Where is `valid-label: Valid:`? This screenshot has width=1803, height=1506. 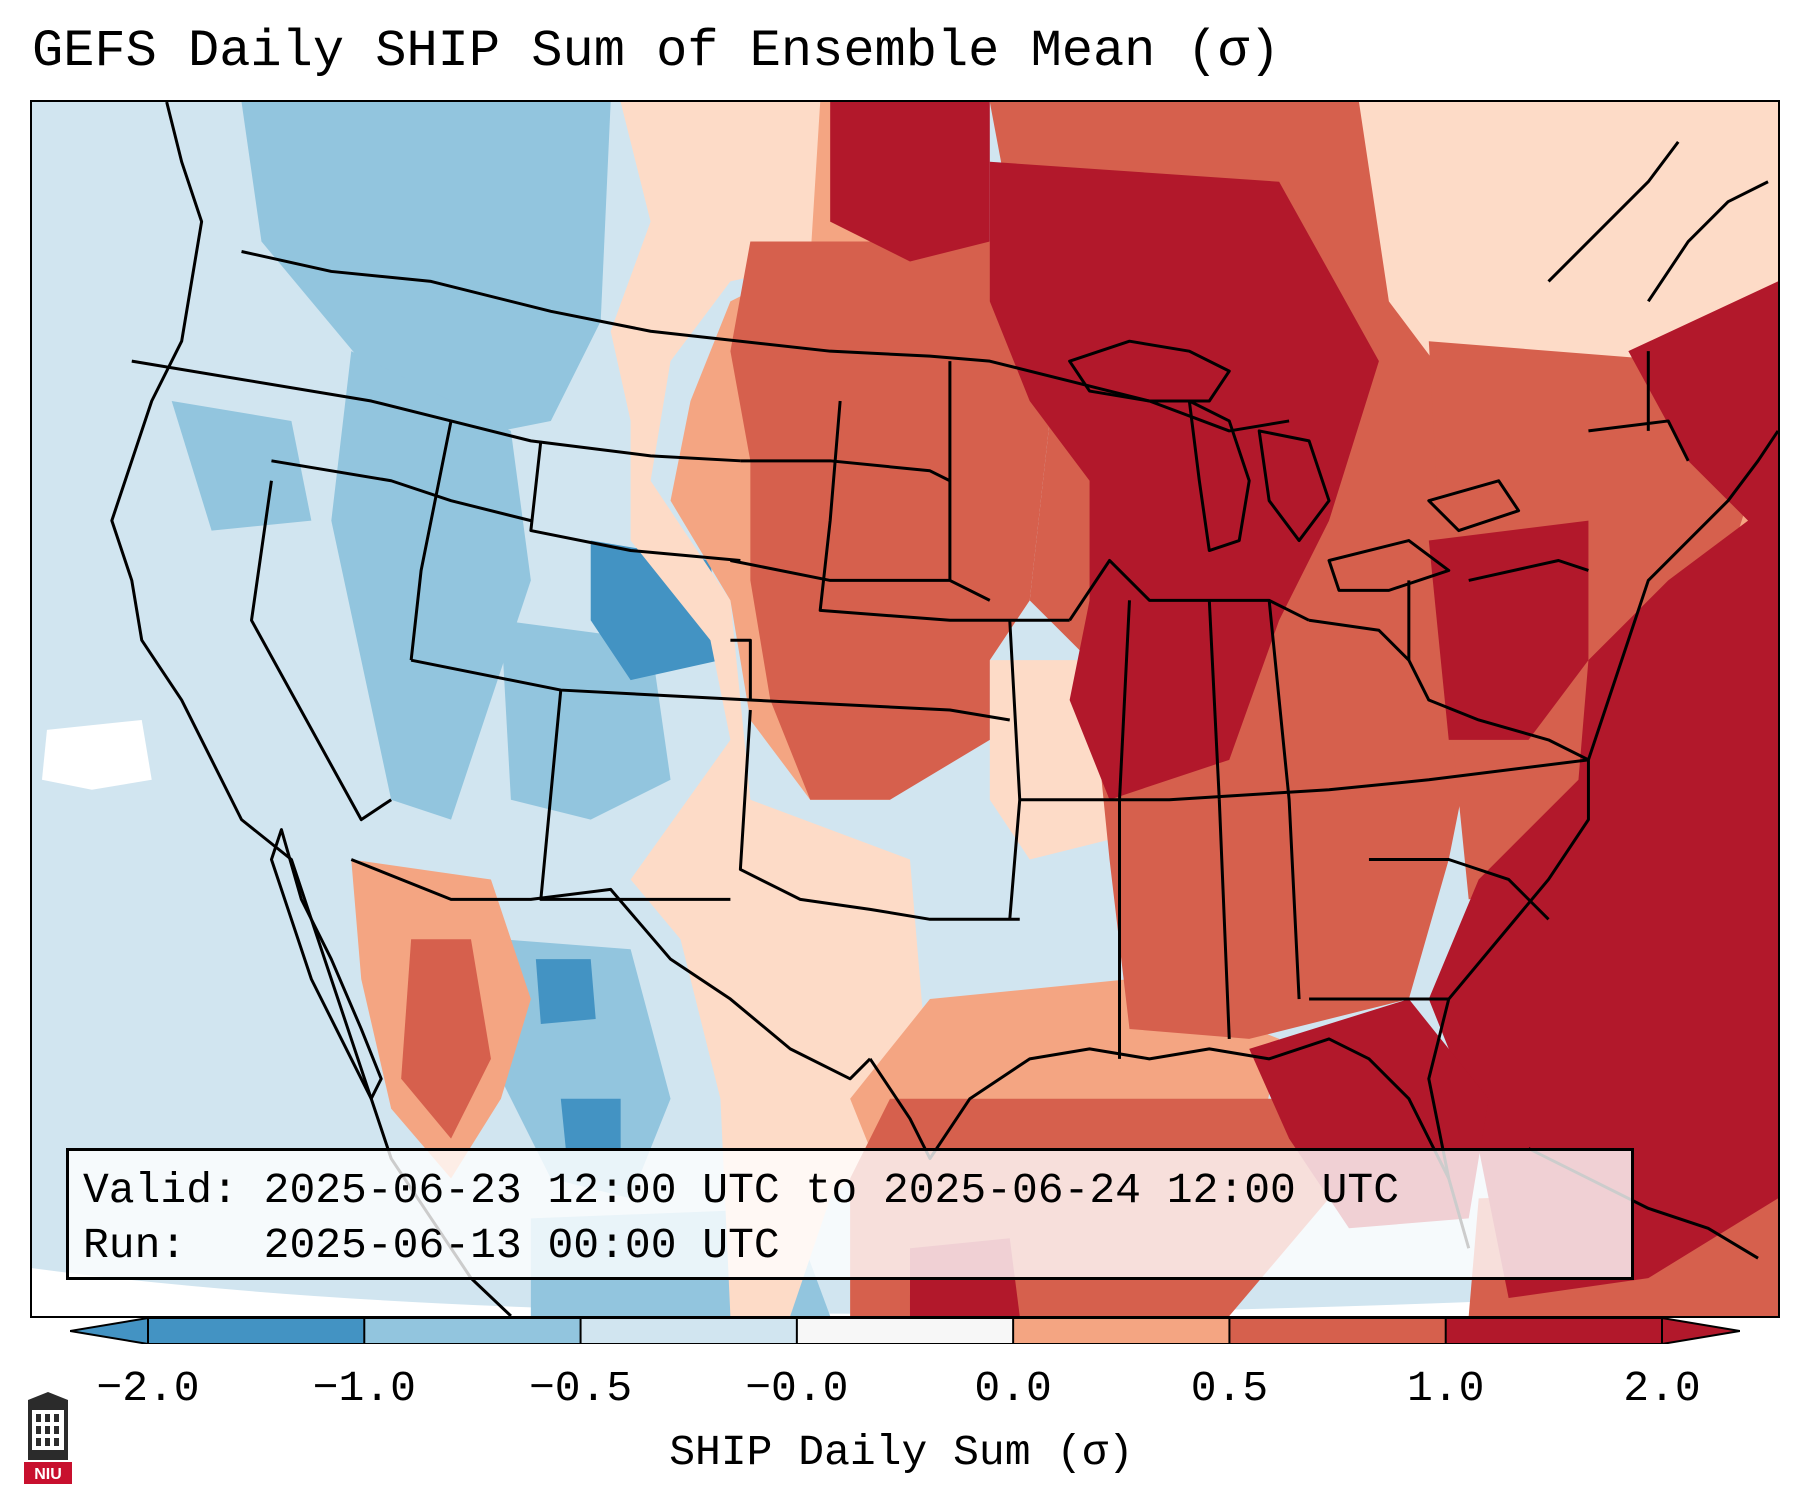
valid-label: Valid: is located at coordinates (160, 1190).